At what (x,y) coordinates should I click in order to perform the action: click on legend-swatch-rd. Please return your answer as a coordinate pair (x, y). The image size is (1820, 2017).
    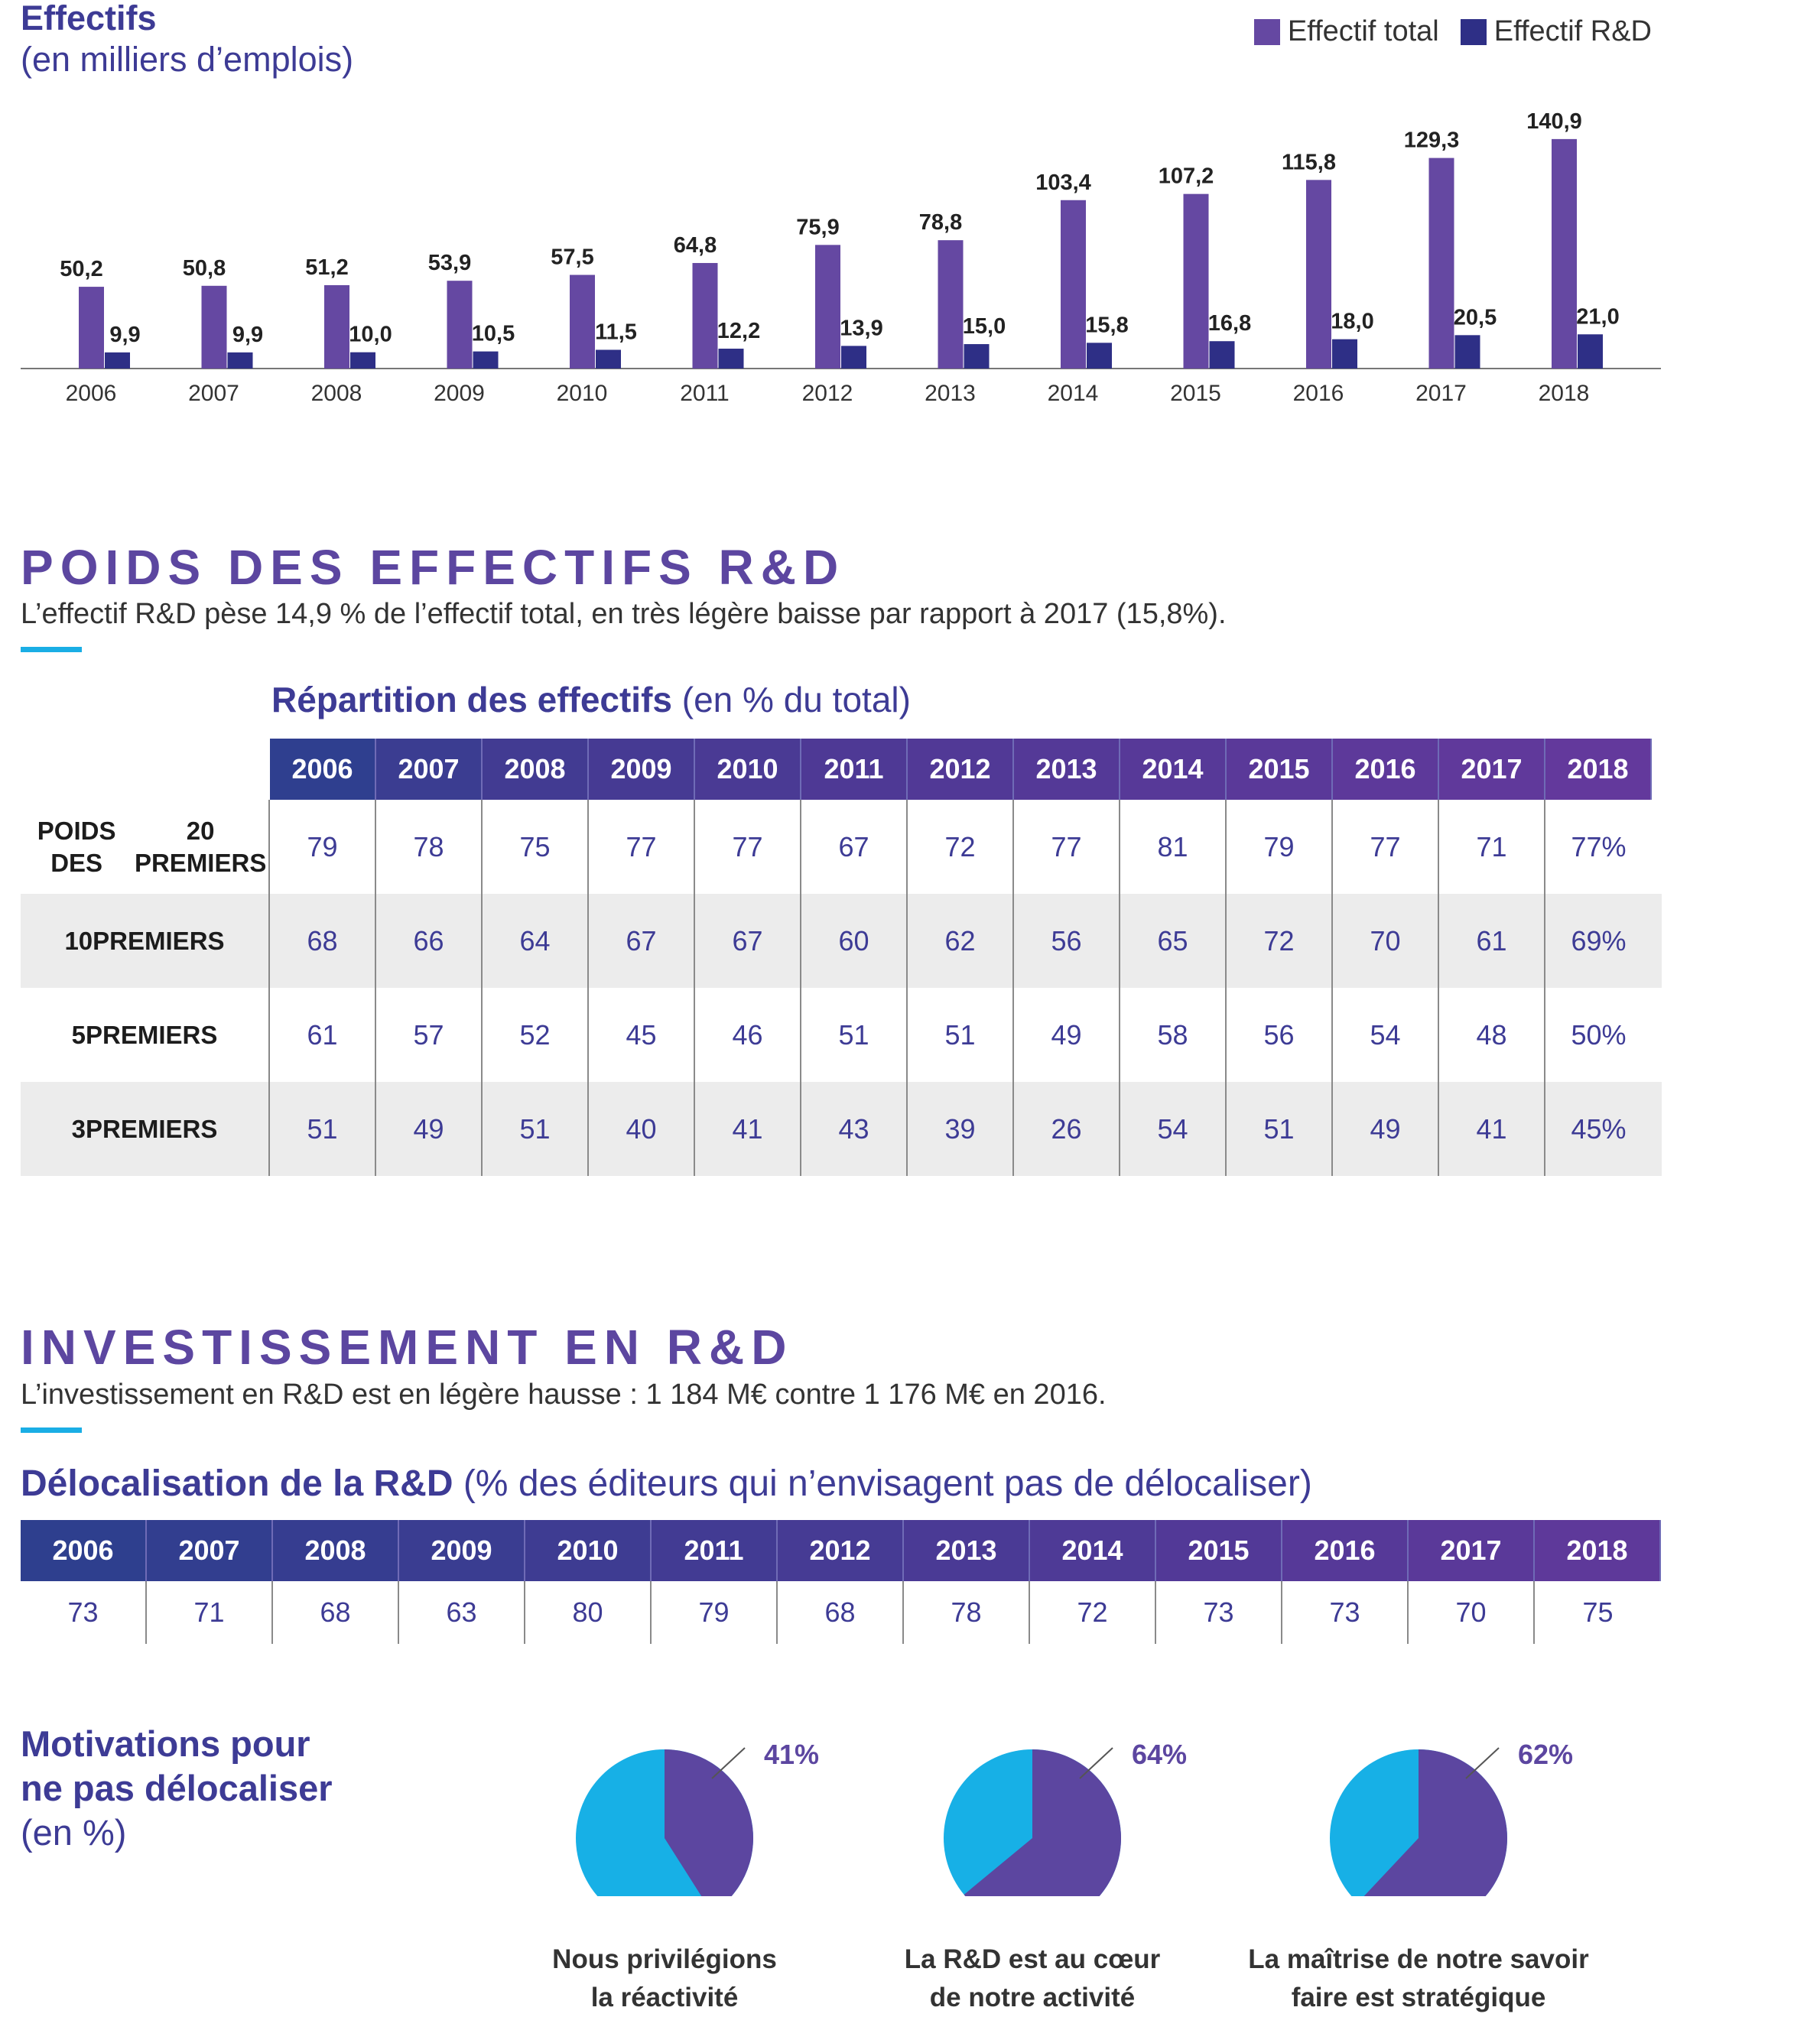
    Looking at the image, I should click on (1473, 31).